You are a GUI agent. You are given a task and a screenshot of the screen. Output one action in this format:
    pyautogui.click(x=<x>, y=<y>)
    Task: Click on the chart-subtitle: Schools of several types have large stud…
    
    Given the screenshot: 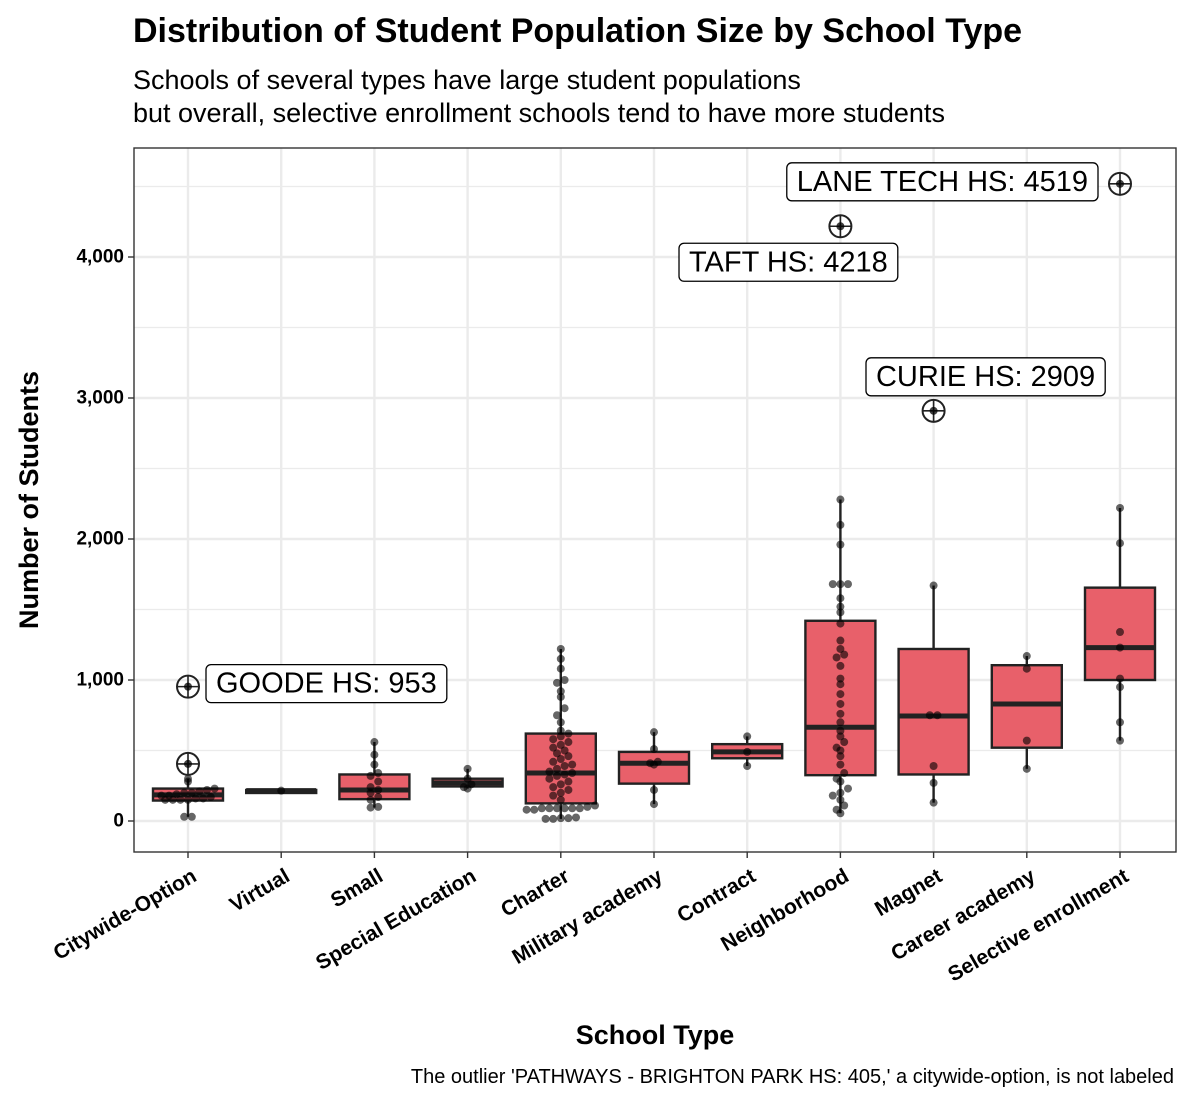 What is the action you would take?
    pyautogui.click(x=539, y=97)
    